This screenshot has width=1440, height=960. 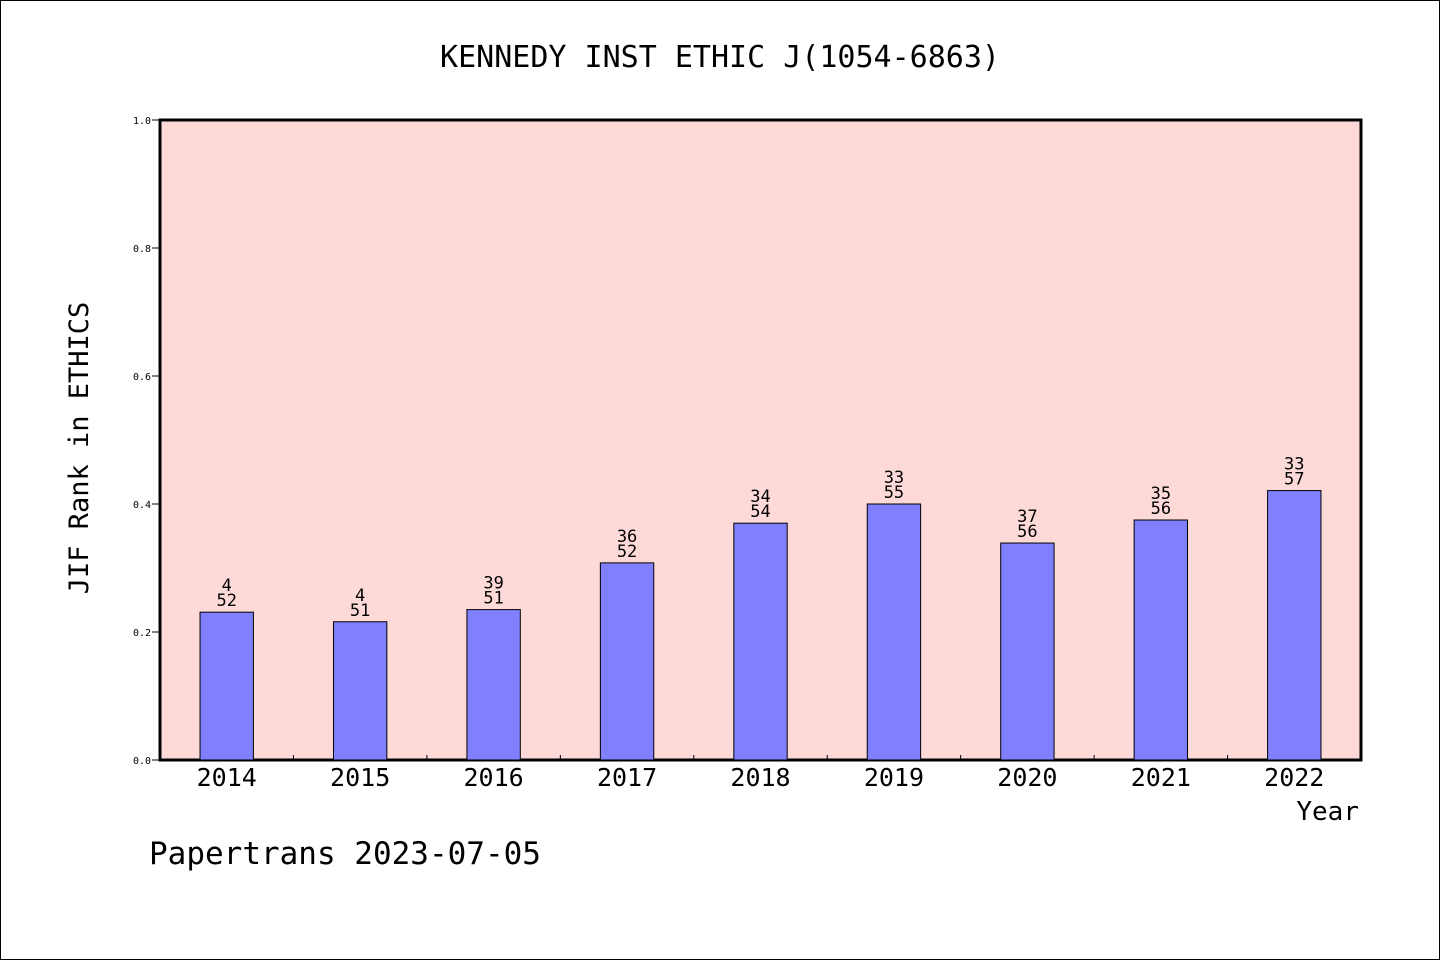 I want to click on x-tick-label-2018: 2018, so click(x=760, y=777).